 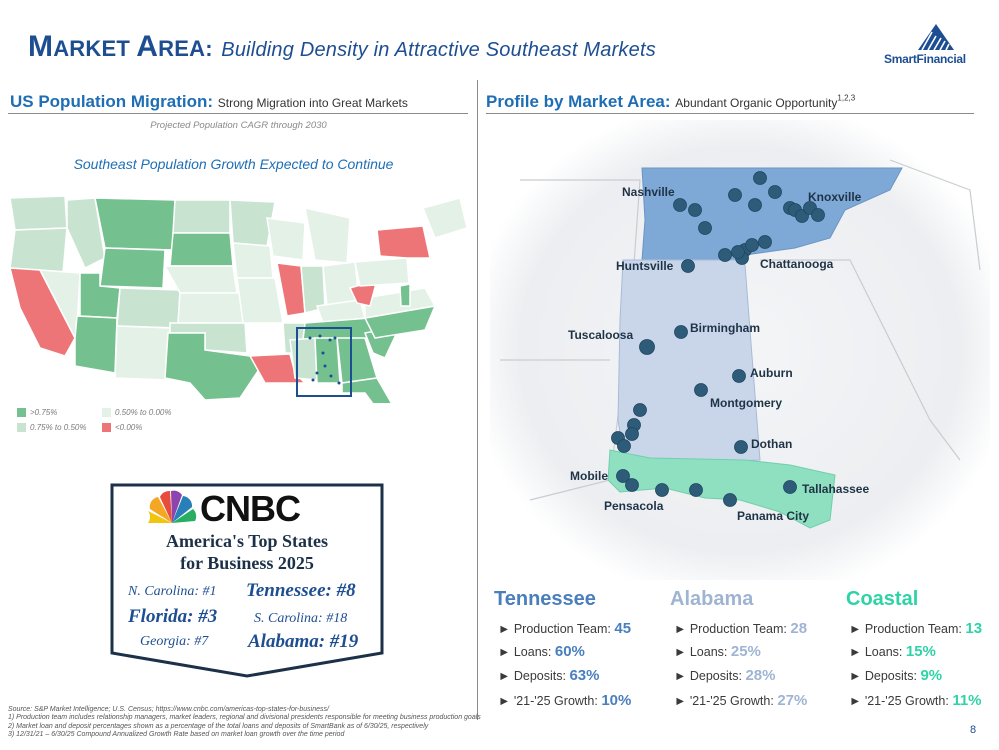 I want to click on al-loans: ► Loans: 25%, so click(x=717, y=651).